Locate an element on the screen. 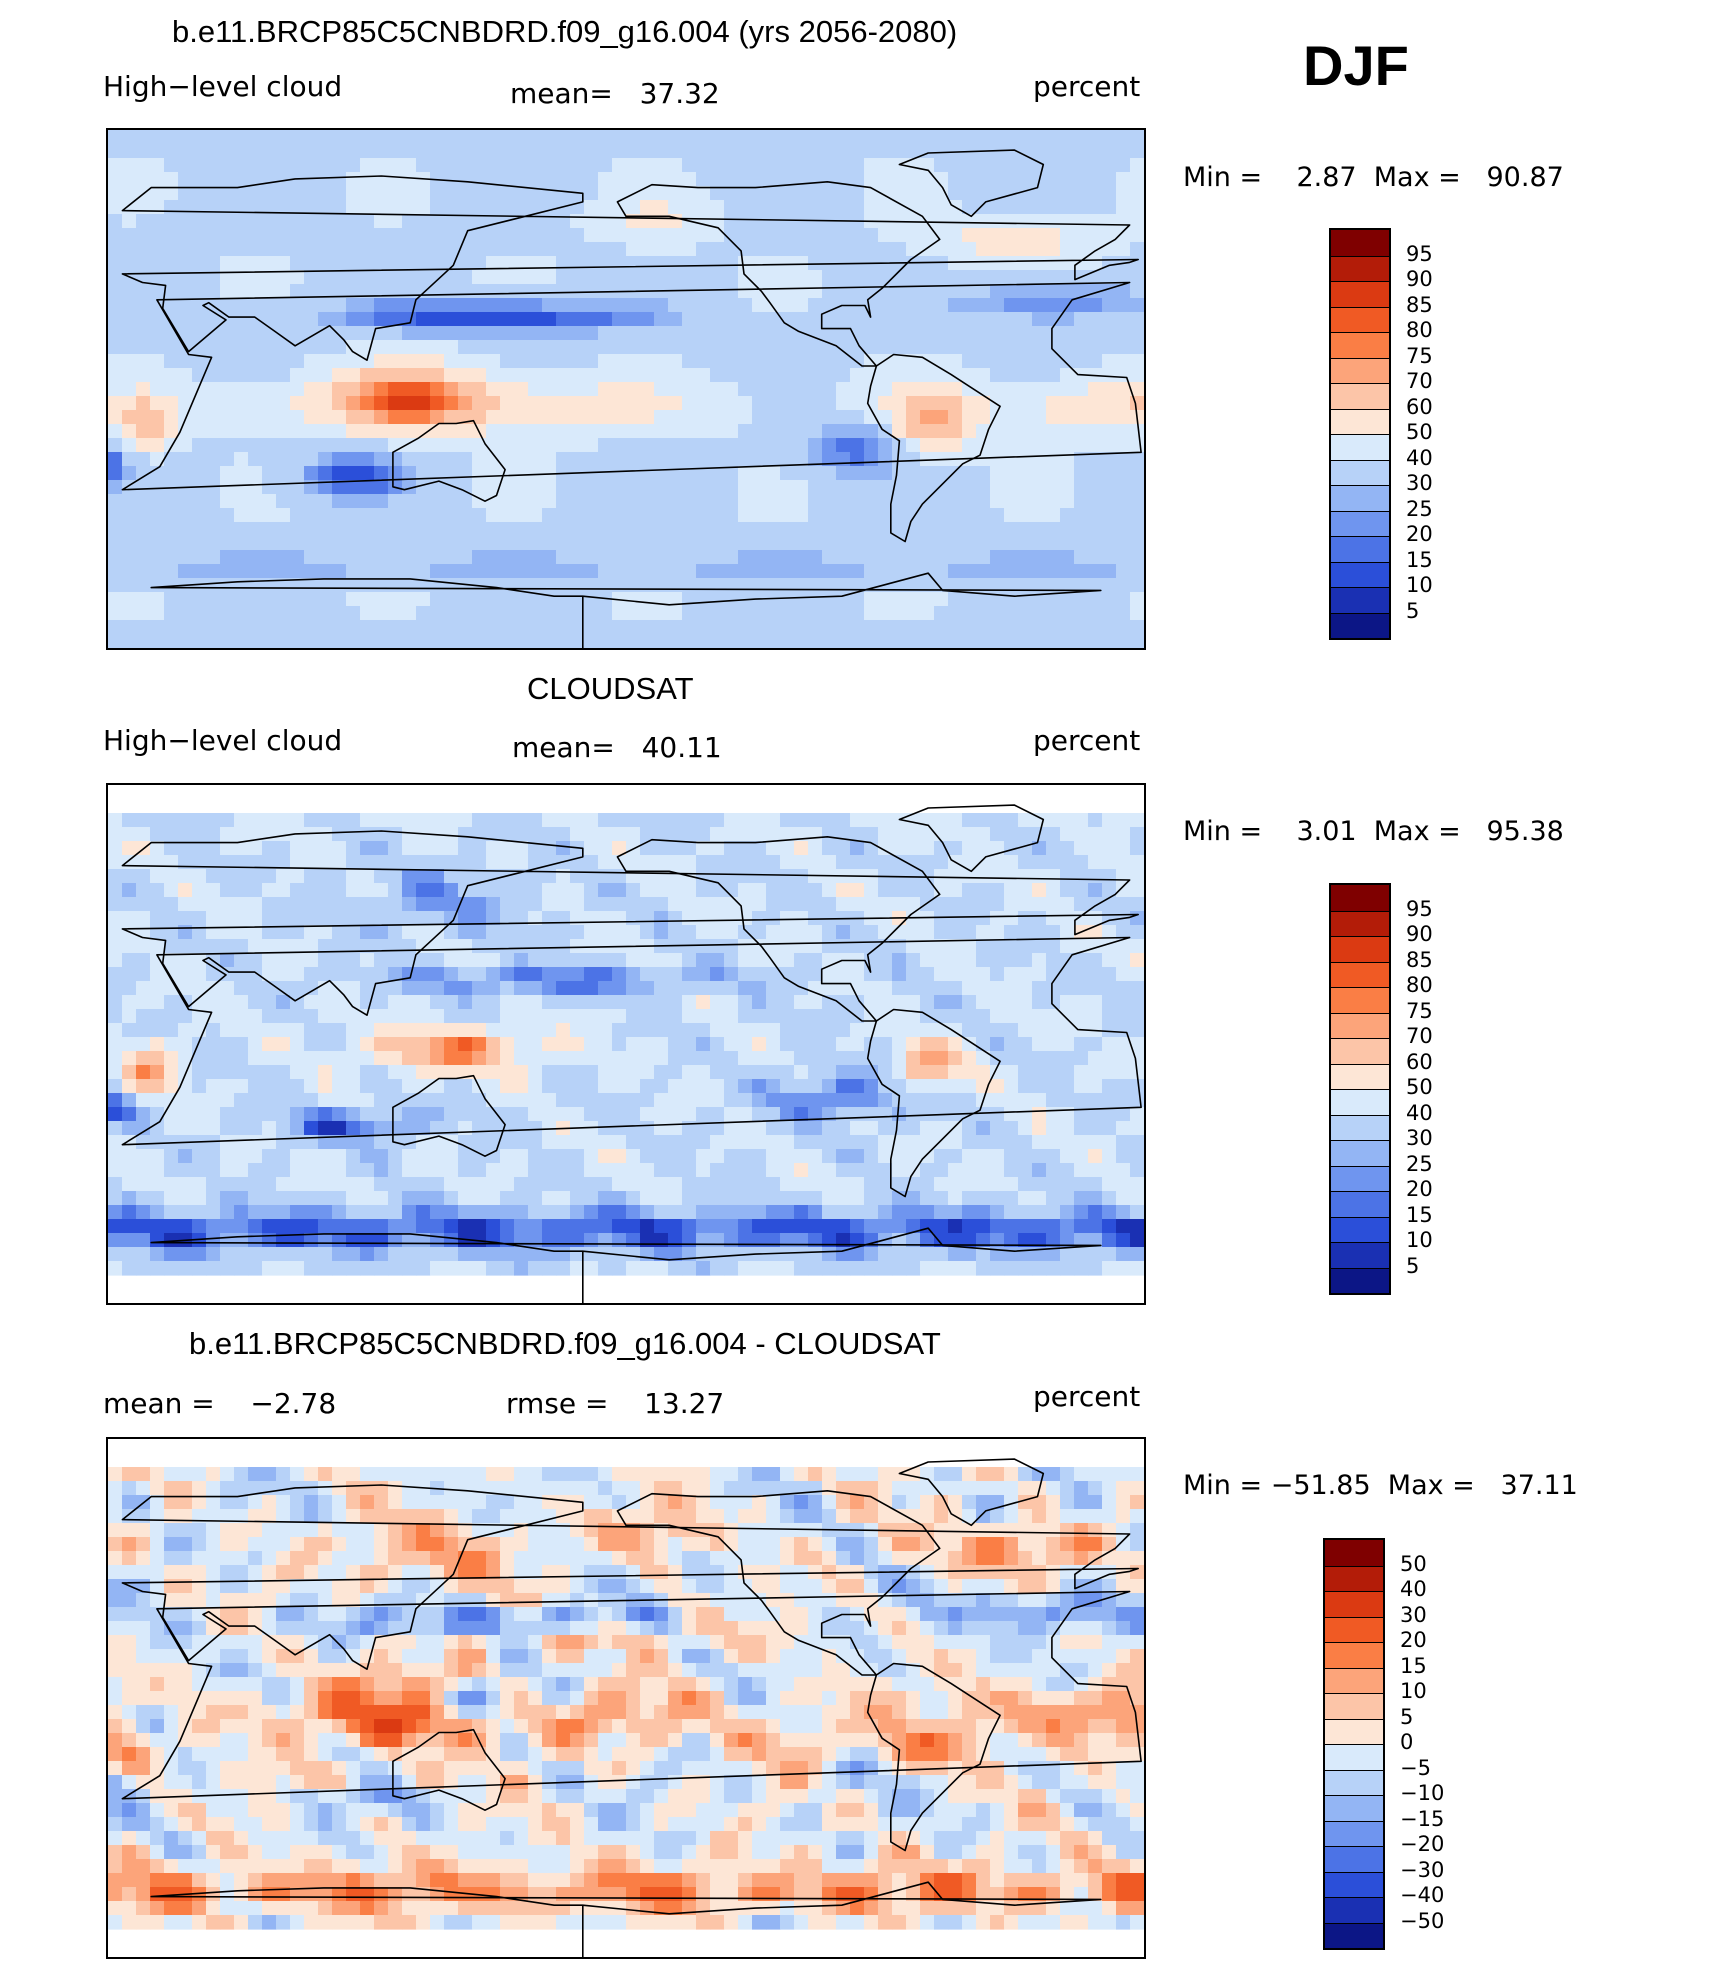  mean-label: mean= 37.32 is located at coordinates (615, 93).